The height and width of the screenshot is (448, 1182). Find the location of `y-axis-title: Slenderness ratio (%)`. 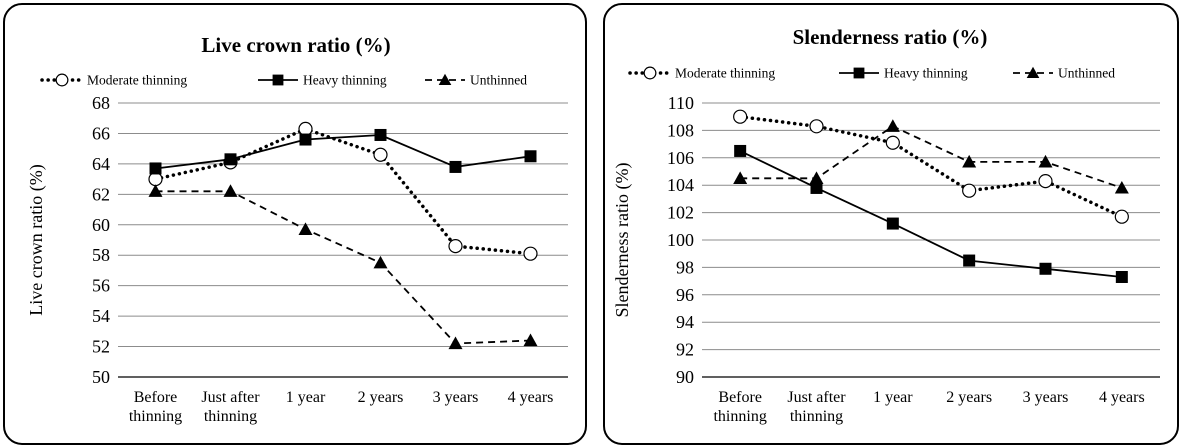

y-axis-title: Slenderness ratio (%) is located at coordinates (622, 240).